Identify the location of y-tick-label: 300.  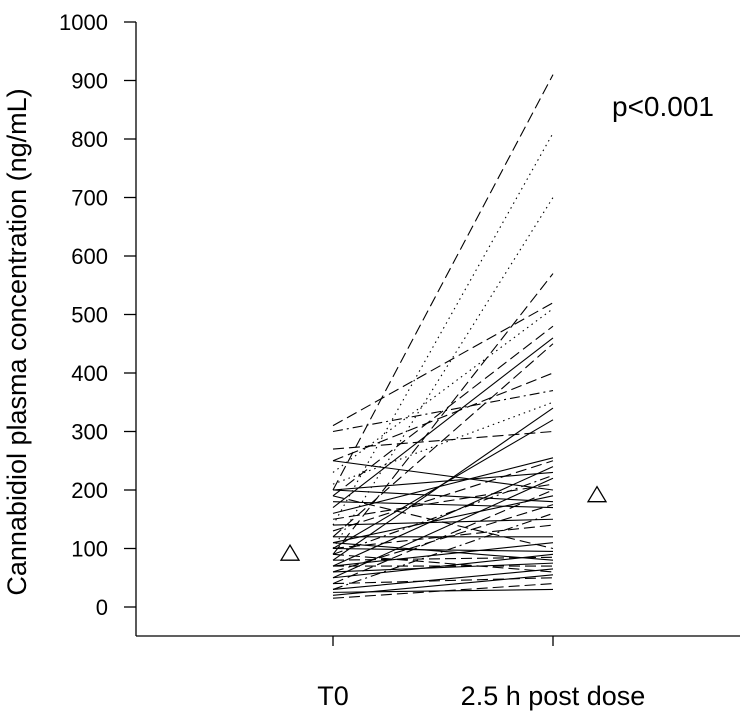
(89, 432).